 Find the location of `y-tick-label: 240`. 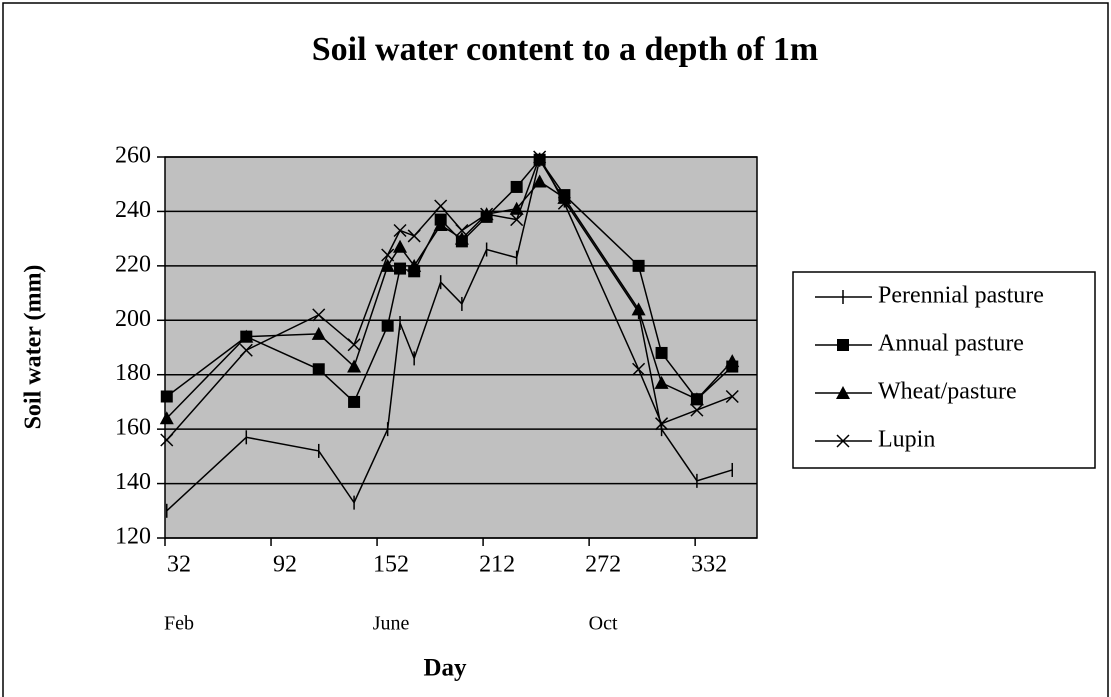

y-tick-label: 240 is located at coordinates (133, 210).